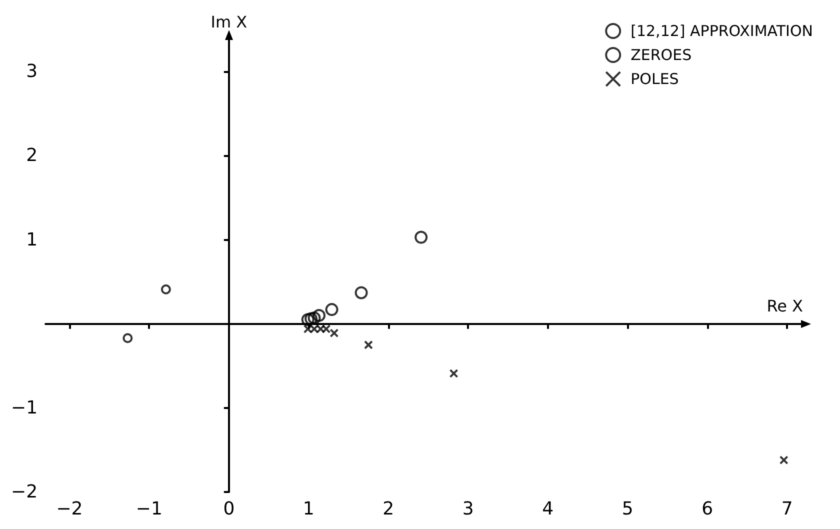  What do you see at coordinates (654, 79) in the screenshot?
I see `legend-label: POLES` at bounding box center [654, 79].